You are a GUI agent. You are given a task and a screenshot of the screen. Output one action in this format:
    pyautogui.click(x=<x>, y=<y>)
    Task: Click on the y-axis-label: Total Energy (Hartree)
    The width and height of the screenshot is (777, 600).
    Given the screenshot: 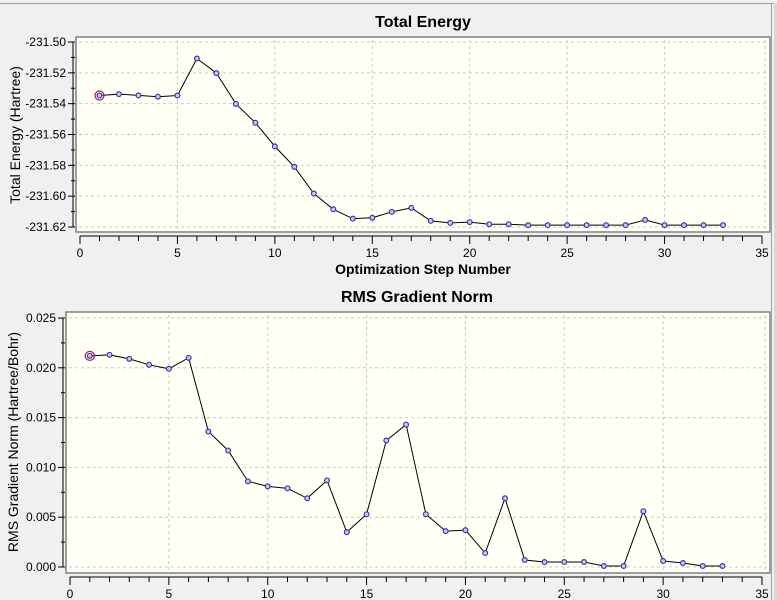 What is the action you would take?
    pyautogui.click(x=15, y=135)
    